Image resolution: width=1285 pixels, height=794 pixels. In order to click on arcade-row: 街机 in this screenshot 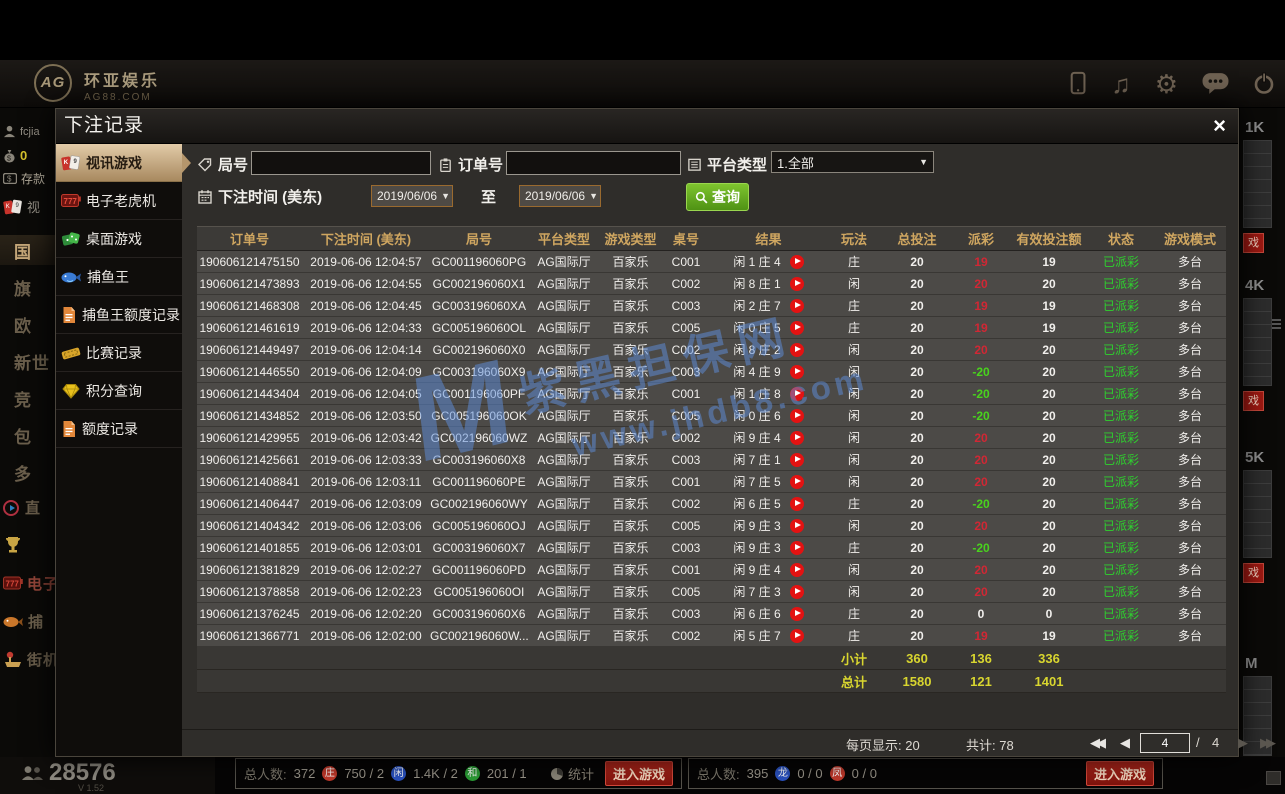, I will do `click(29, 659)`.